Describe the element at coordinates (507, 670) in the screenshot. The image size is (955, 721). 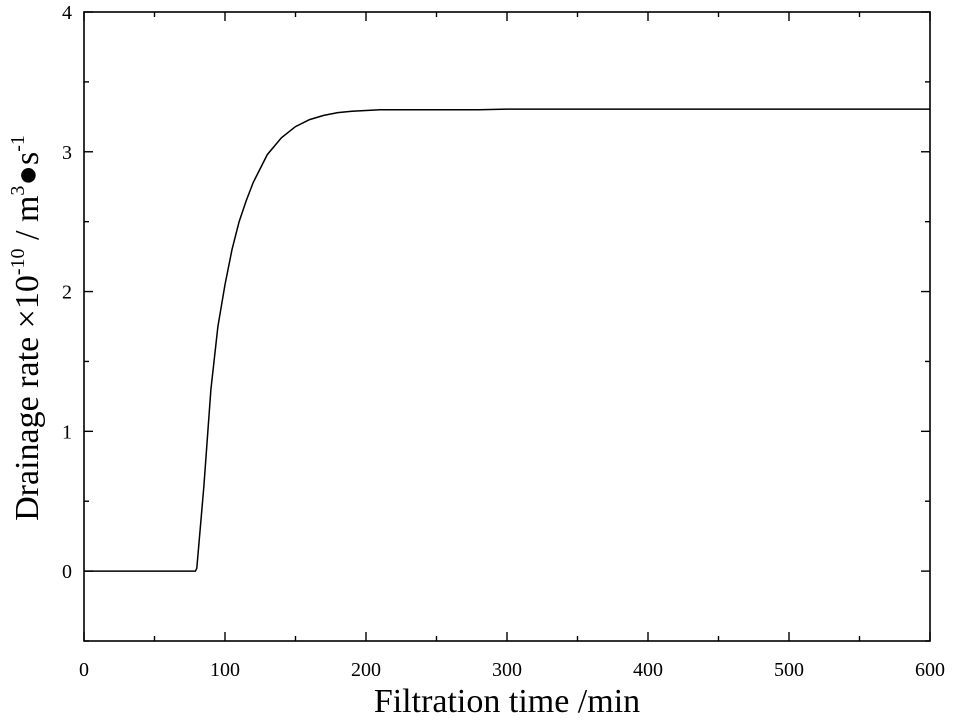
I see `x-tick-label: 300` at that location.